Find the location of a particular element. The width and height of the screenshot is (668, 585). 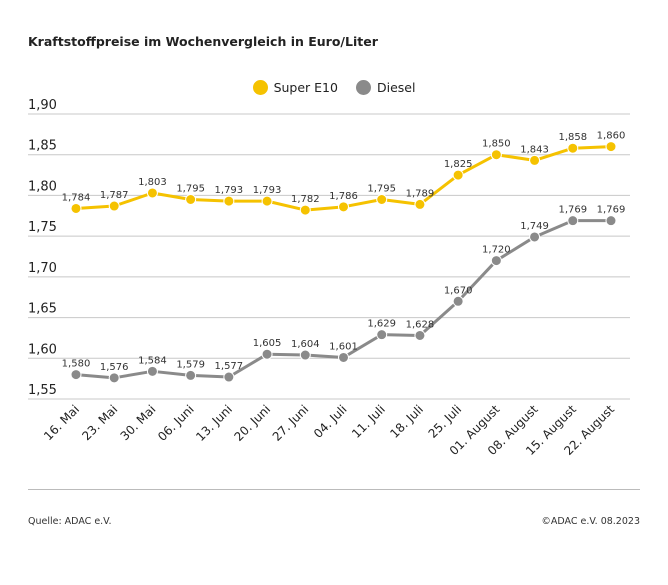

data-label: 1,720 is located at coordinates (496, 250).